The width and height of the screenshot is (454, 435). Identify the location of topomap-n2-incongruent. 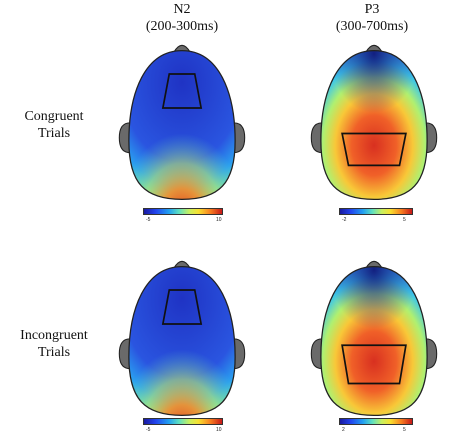
(182, 338).